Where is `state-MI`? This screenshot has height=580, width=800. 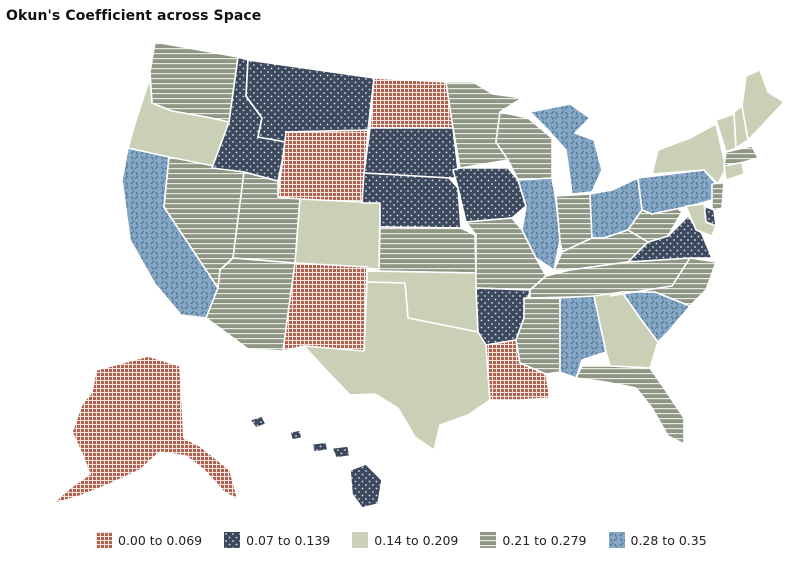 state-MI is located at coordinates (566, 149).